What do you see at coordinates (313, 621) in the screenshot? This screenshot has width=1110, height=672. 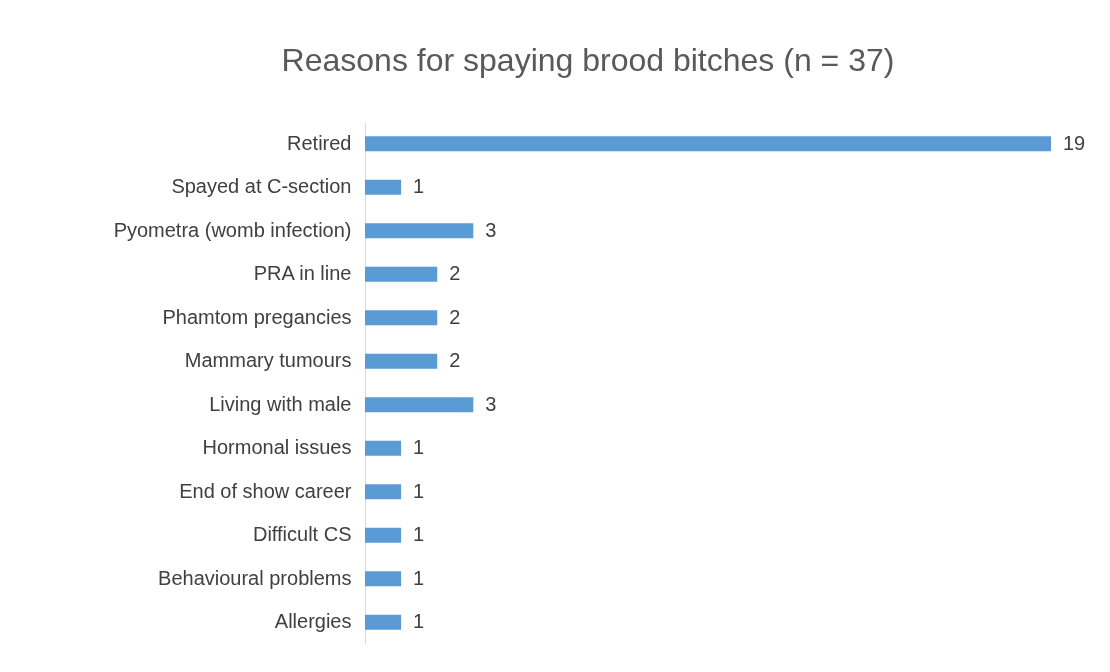 I see `y-tick-label: Allergies` at bounding box center [313, 621].